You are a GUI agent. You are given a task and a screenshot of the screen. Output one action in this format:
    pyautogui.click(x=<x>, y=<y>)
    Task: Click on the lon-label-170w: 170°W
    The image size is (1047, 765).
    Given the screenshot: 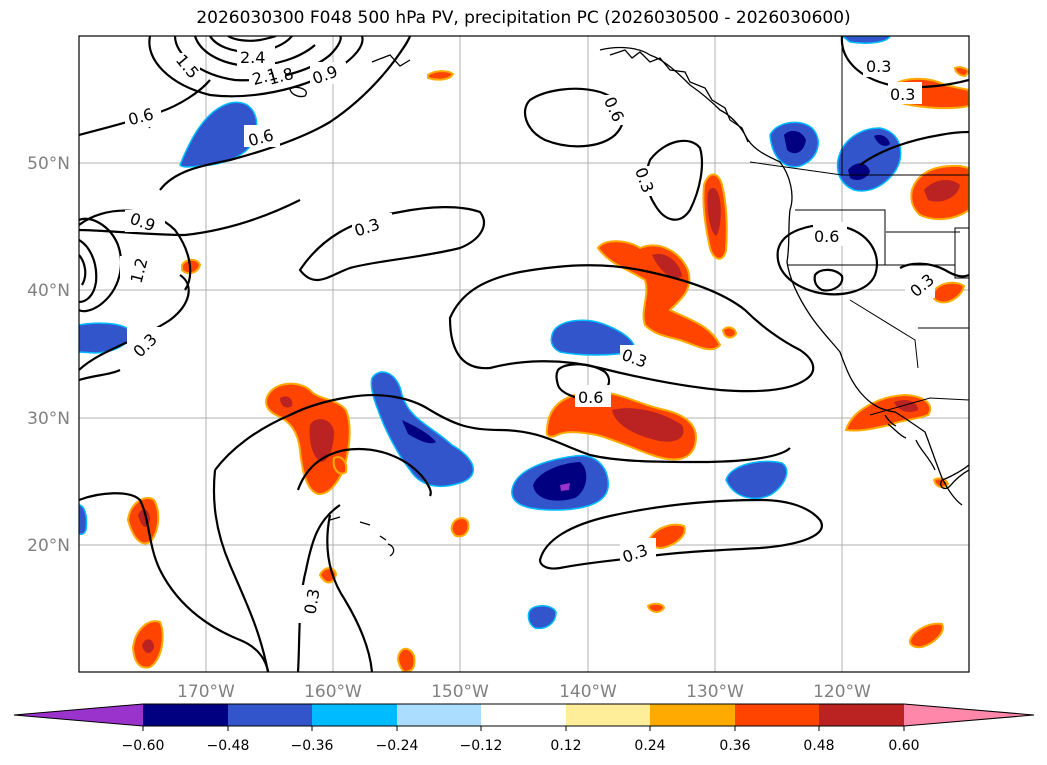 What is the action you would take?
    pyautogui.click(x=206, y=692)
    